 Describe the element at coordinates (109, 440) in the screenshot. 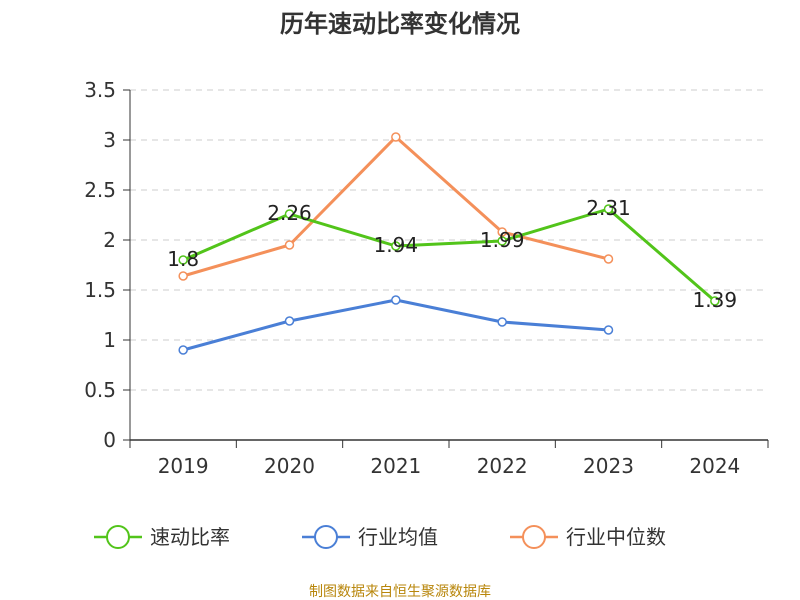

I see `y-tick-label: 0` at that location.